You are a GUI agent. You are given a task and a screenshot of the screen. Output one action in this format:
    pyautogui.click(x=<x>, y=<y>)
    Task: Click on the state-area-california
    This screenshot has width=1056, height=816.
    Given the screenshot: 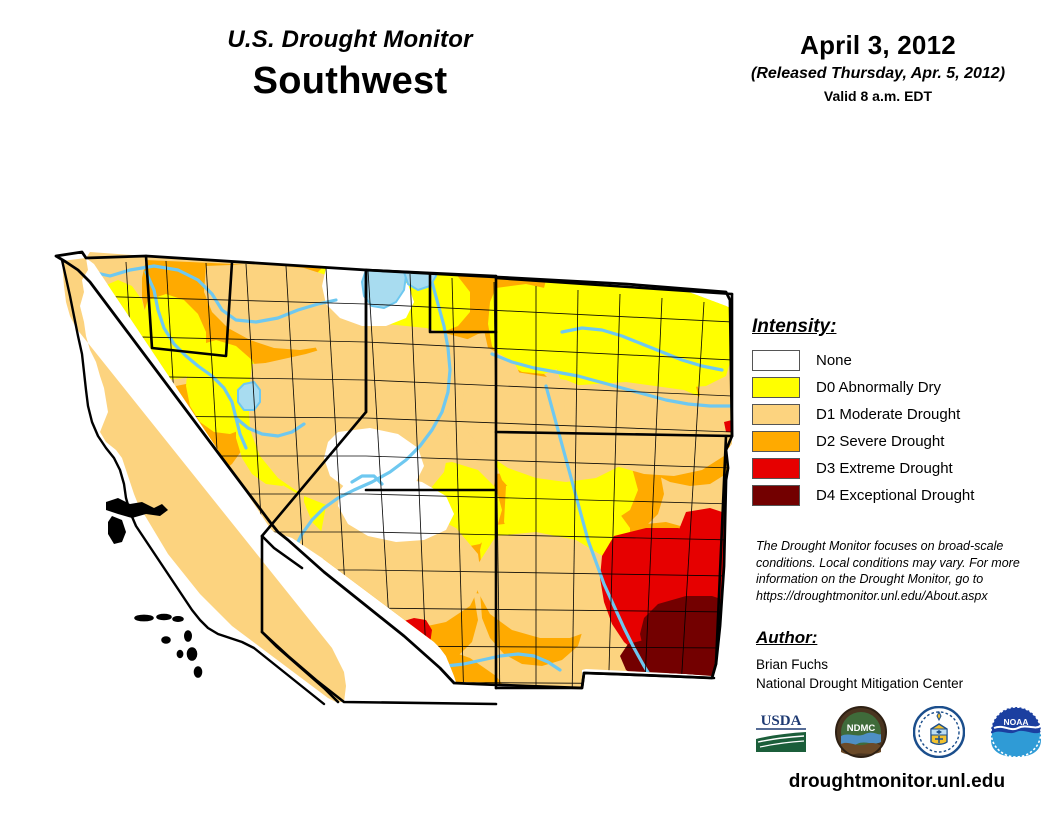 What is the action you would take?
    pyautogui.click(x=204, y=480)
    